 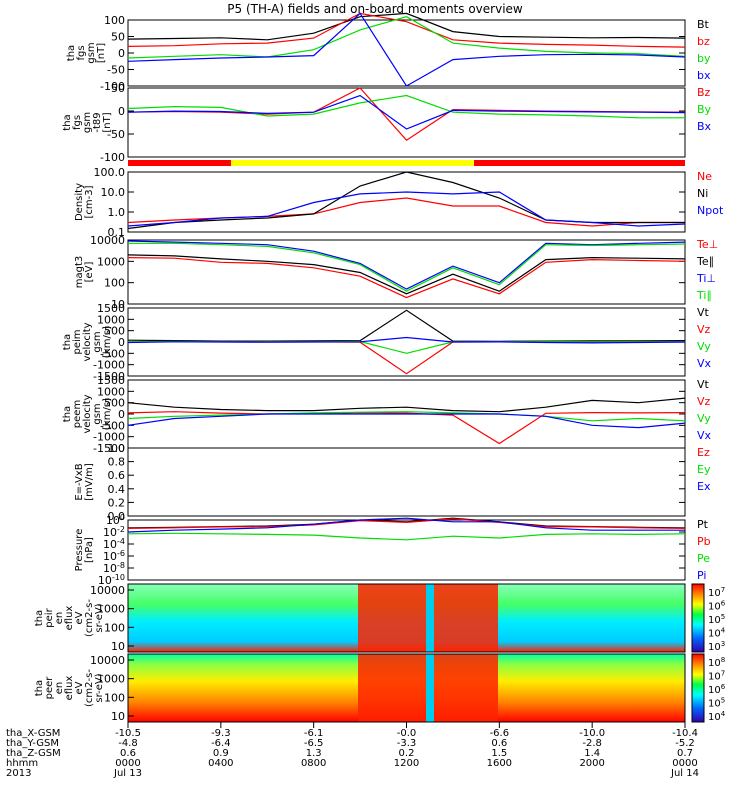 What do you see at coordinates (32, 743) in the screenshot?
I see `ephemeris-row-label: tha_Y-GSM` at bounding box center [32, 743].